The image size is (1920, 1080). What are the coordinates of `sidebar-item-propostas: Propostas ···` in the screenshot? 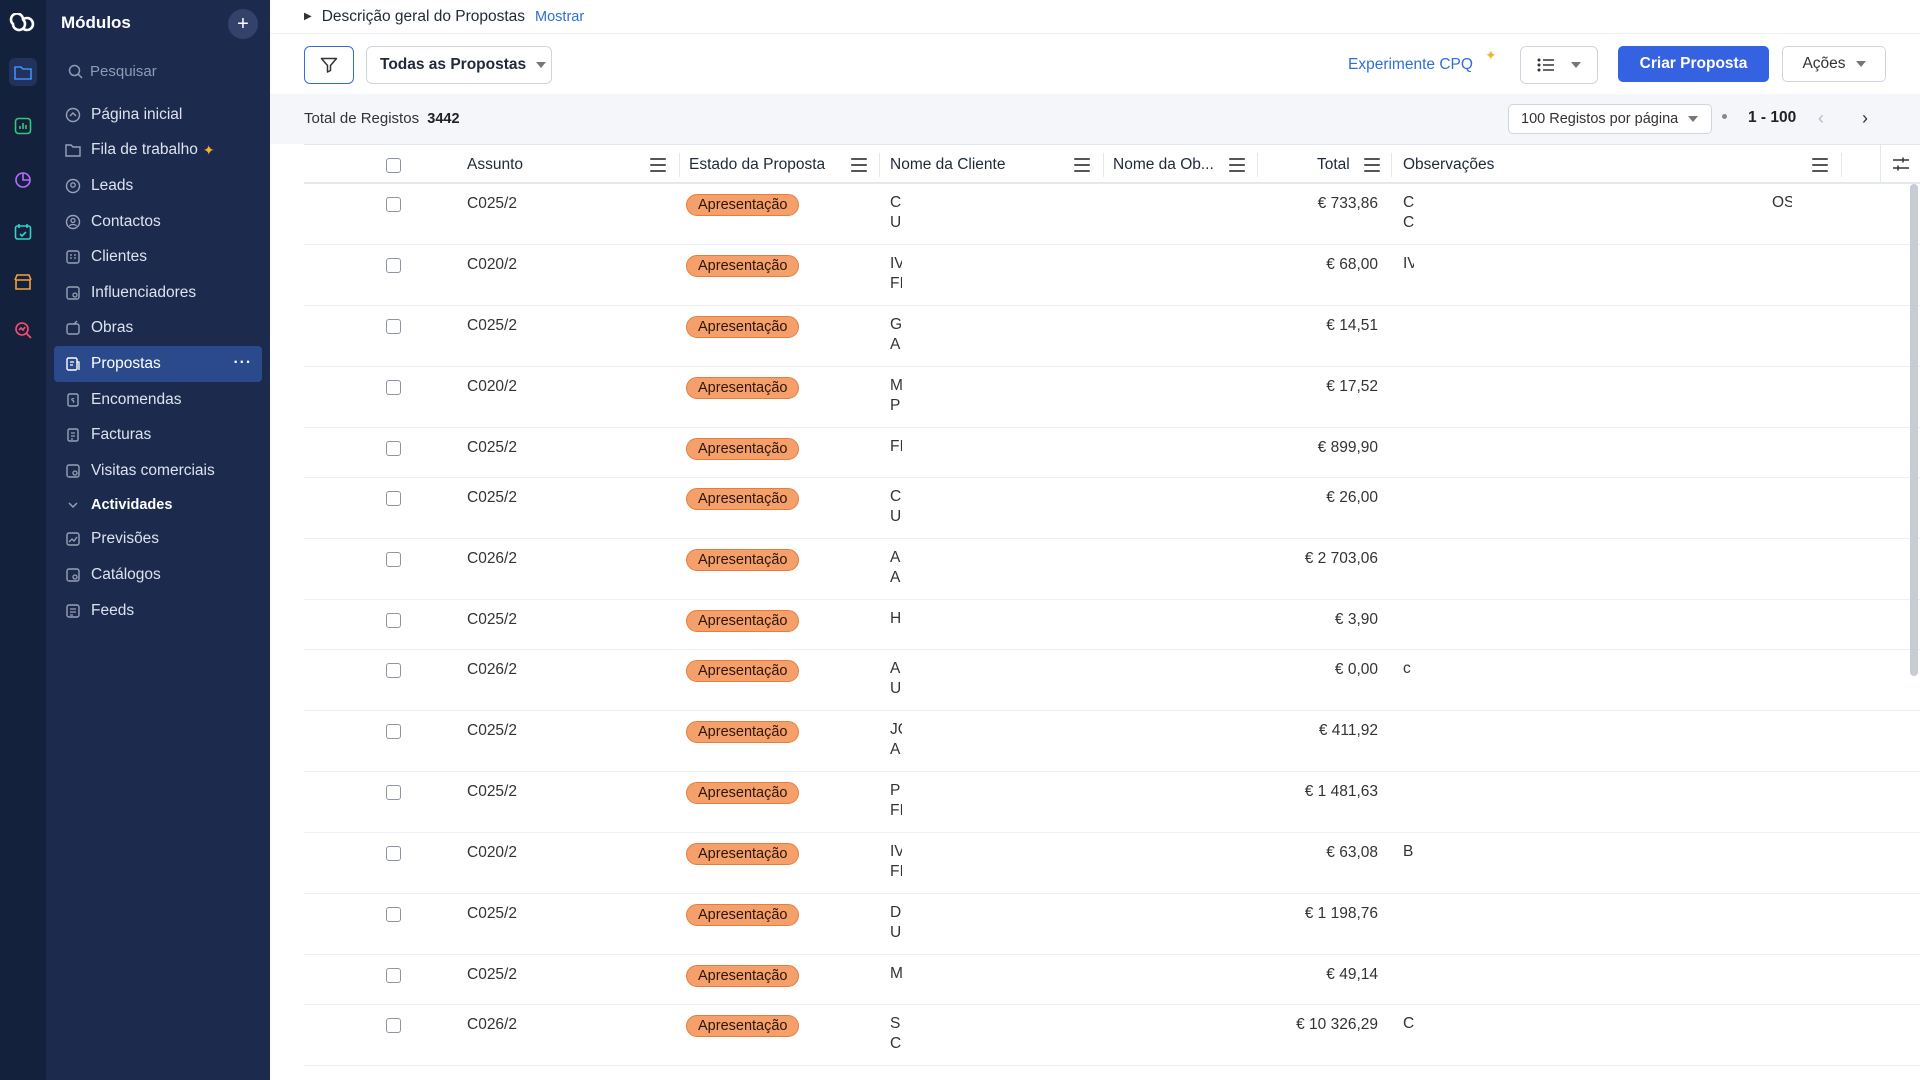 It's located at (158, 364).